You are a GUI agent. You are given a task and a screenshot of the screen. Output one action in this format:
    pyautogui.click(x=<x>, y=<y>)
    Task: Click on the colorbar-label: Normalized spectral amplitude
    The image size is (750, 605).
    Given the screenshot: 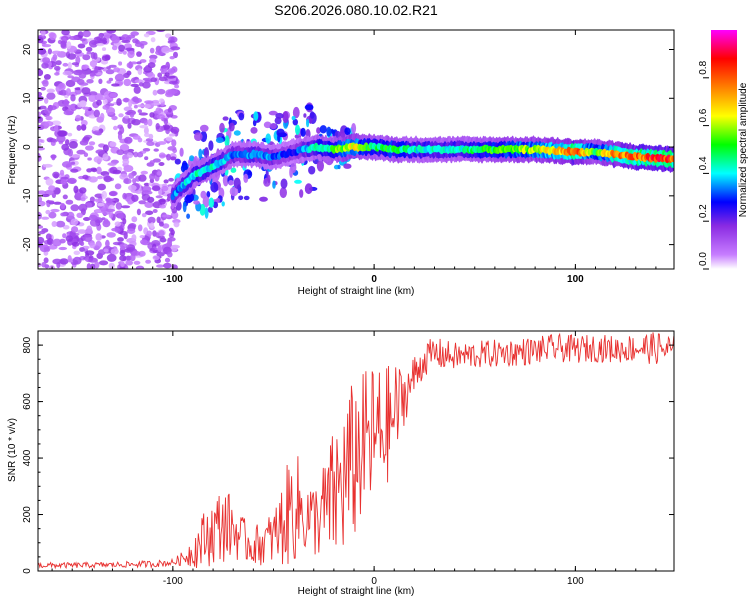 What is the action you would take?
    pyautogui.click(x=743, y=149)
    